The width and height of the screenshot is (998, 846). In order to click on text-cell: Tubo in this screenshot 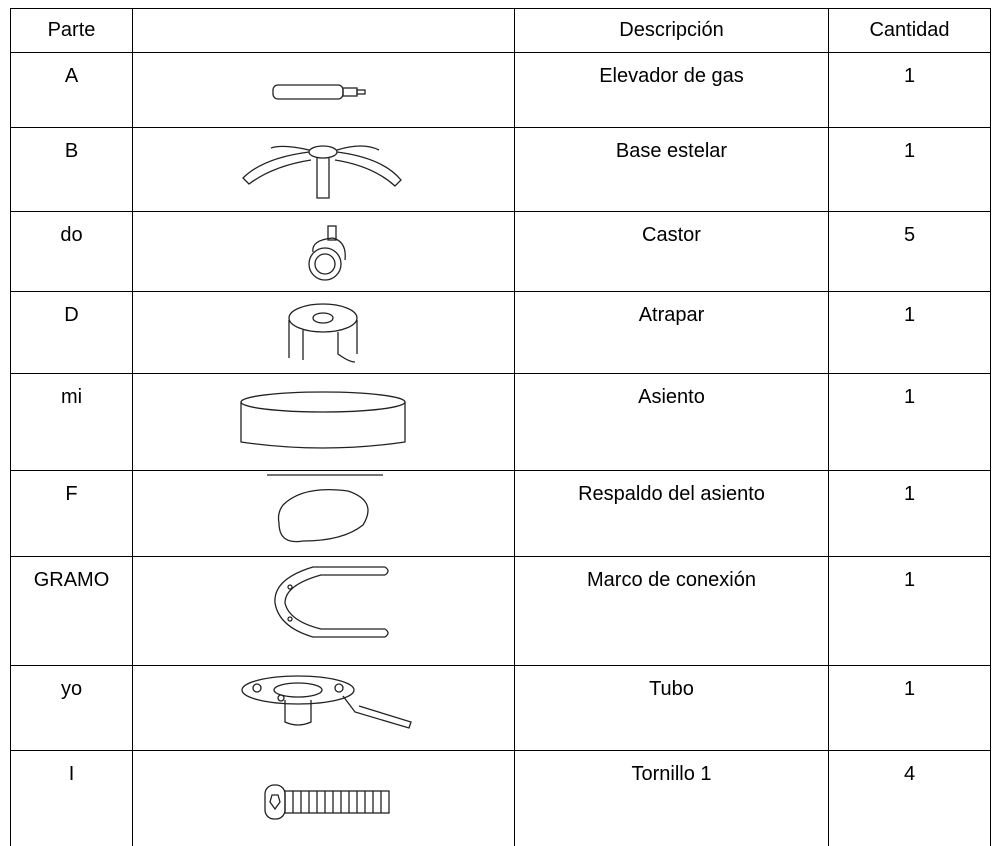, I will do `click(671, 708)`.